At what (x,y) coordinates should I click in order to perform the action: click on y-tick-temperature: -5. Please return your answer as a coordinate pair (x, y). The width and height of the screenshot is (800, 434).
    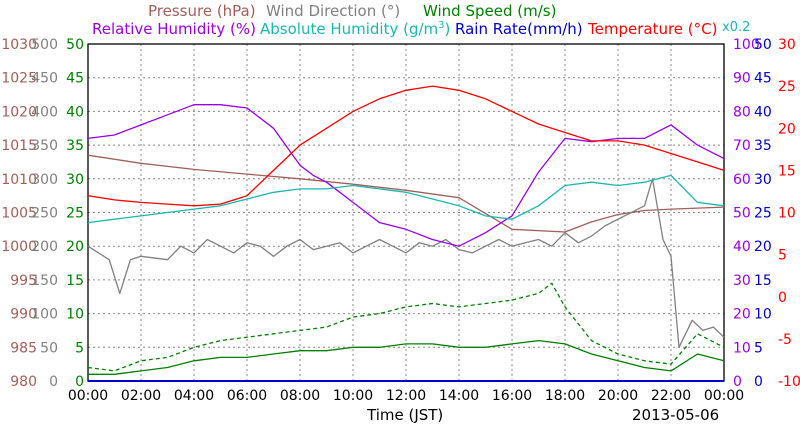
    Looking at the image, I should click on (785, 340).